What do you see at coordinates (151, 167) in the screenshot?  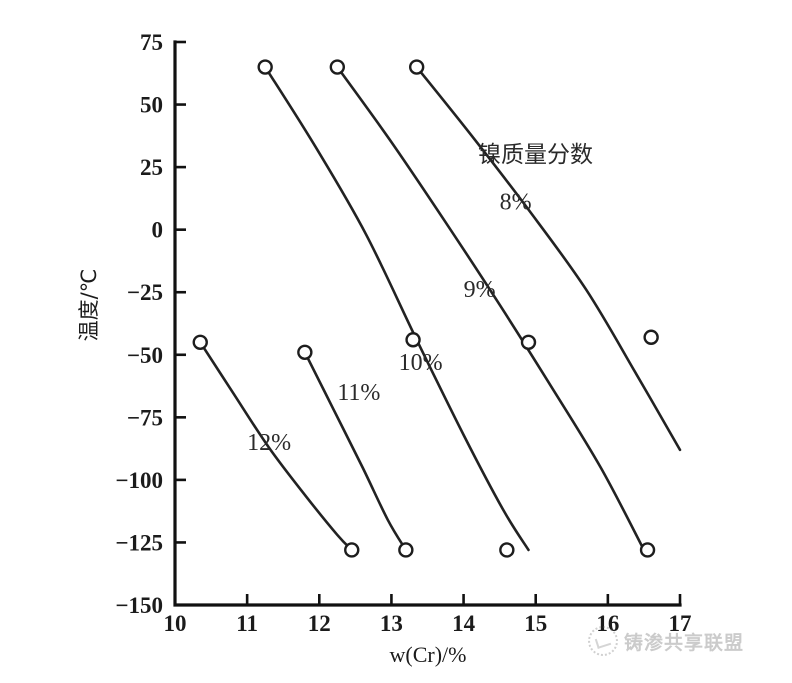 I see `y-tick-label: 25` at bounding box center [151, 167].